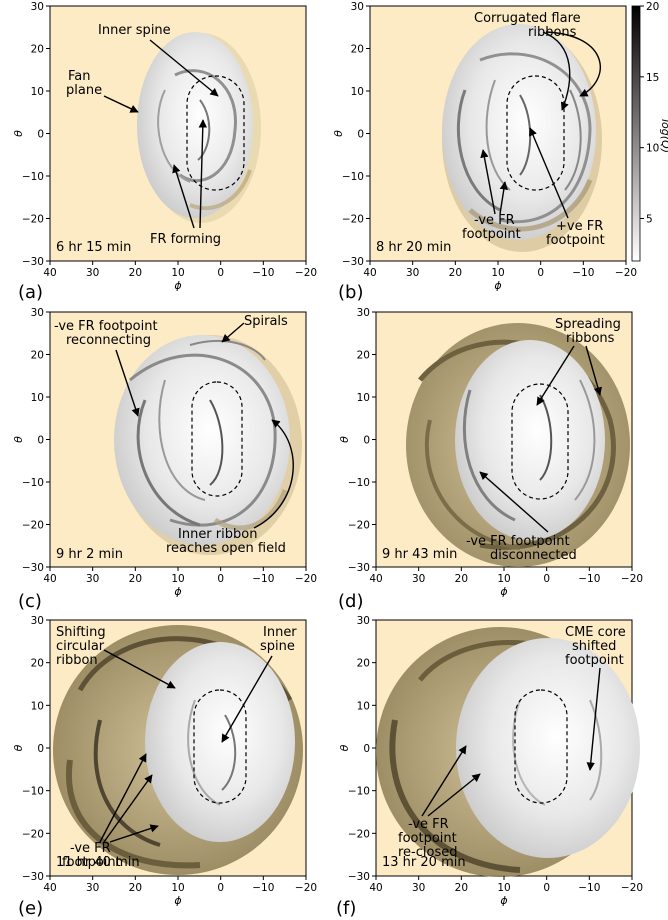 This screenshot has width=668, height=920. Describe the element at coordinates (527, 18) in the screenshot. I see `annotation-label: Corrugated flare` at that location.